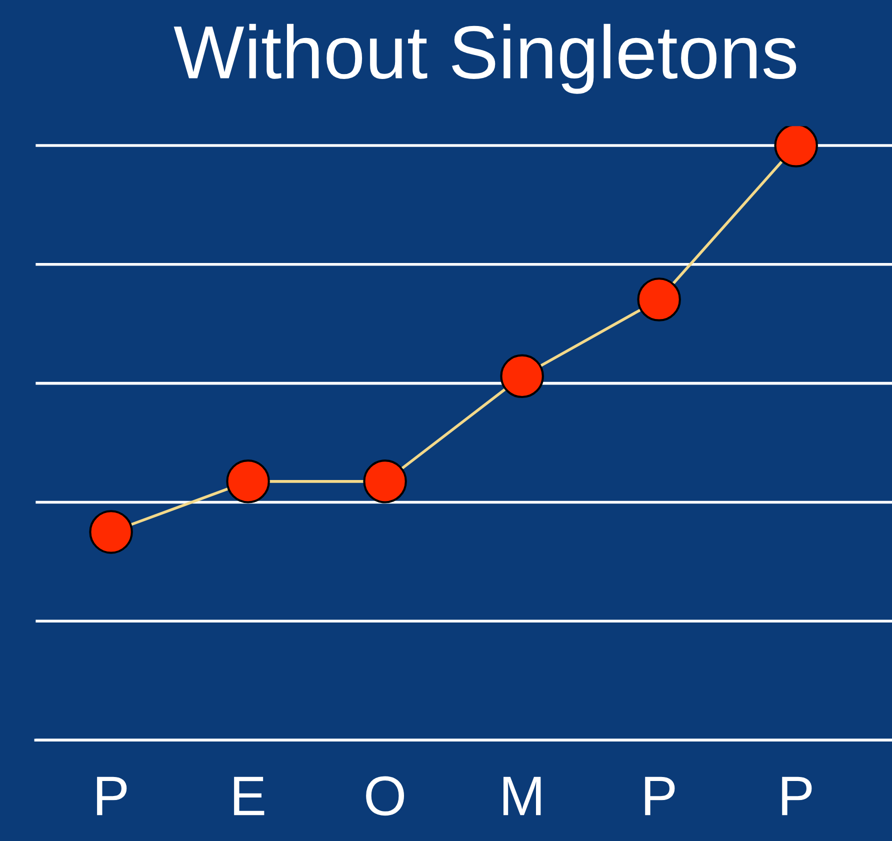  What do you see at coordinates (485, 59) in the screenshot?
I see `chart-title: Without Singletons` at bounding box center [485, 59].